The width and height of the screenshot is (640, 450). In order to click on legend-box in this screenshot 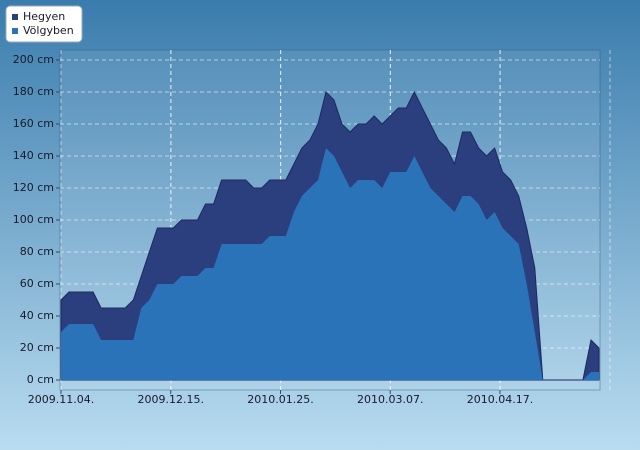, I will do `click(44, 24)`.